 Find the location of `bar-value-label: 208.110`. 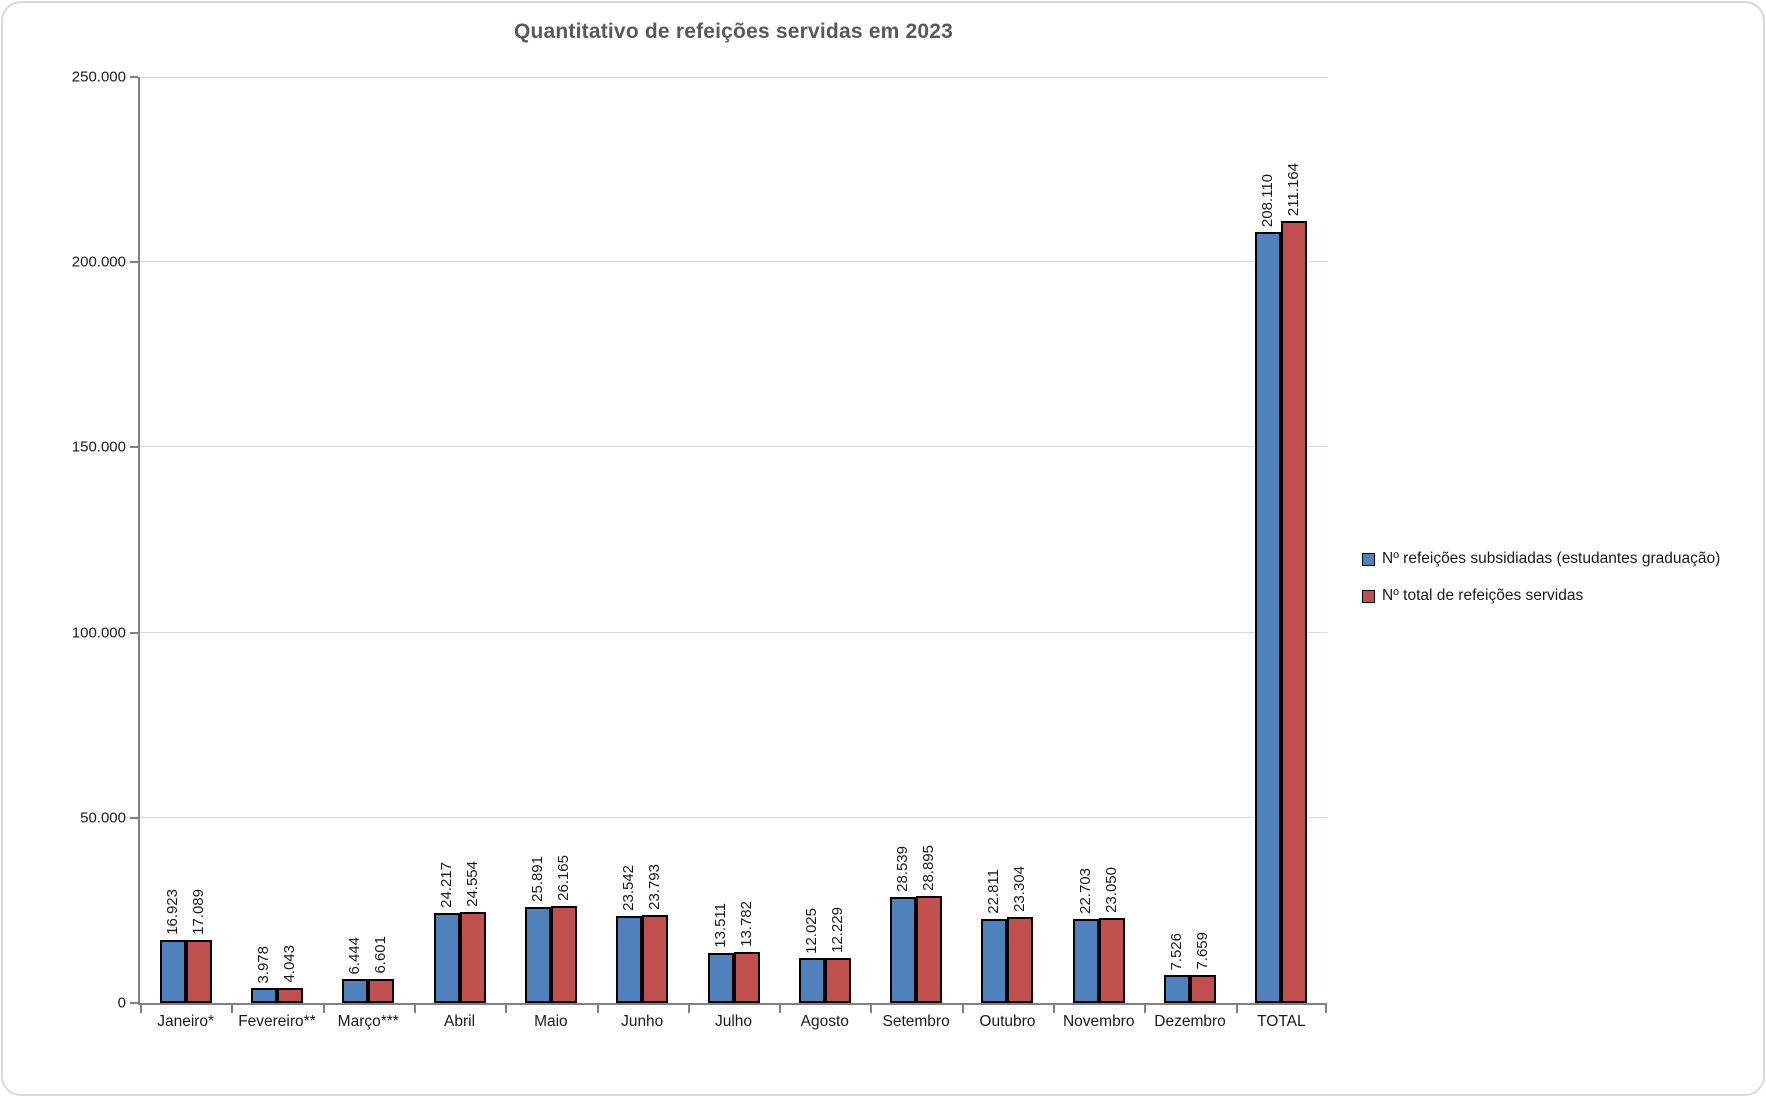

bar-value-label: 208.110 is located at coordinates (1268, 201).